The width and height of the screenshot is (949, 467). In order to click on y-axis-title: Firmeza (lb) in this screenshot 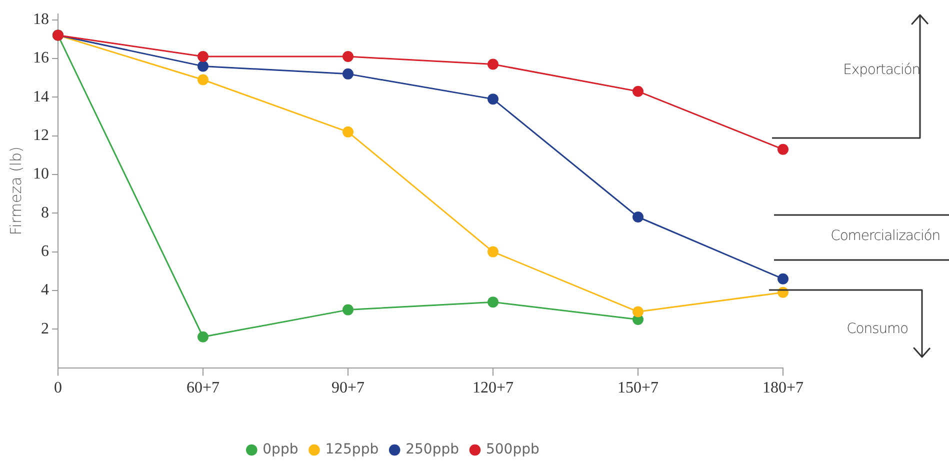, I will do `click(15, 191)`.